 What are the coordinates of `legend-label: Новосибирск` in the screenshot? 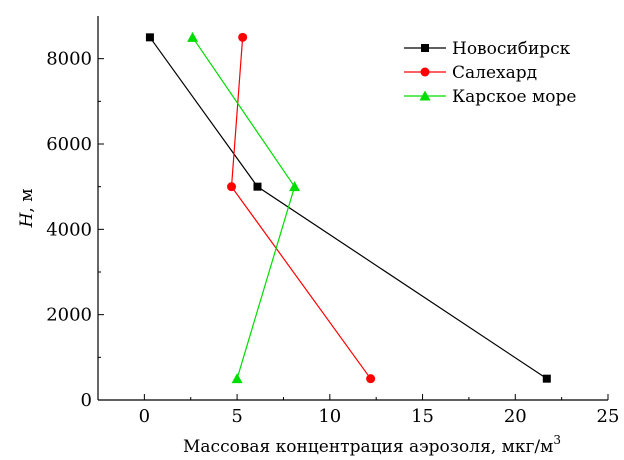 It's located at (511, 49).